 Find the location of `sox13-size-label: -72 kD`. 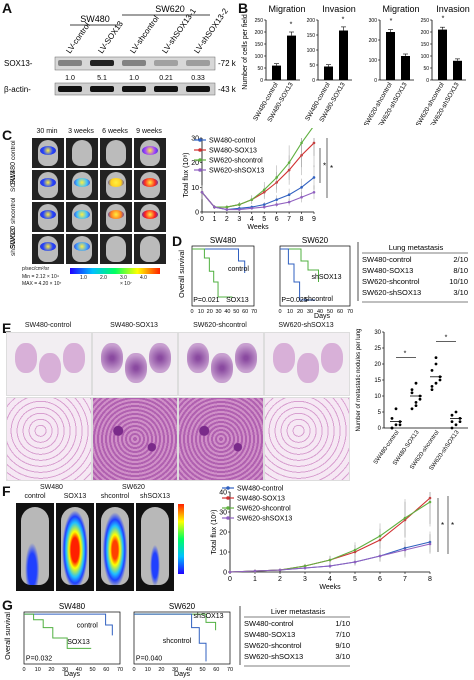

sox13-size-label: -72 kD is located at coordinates (227, 63).